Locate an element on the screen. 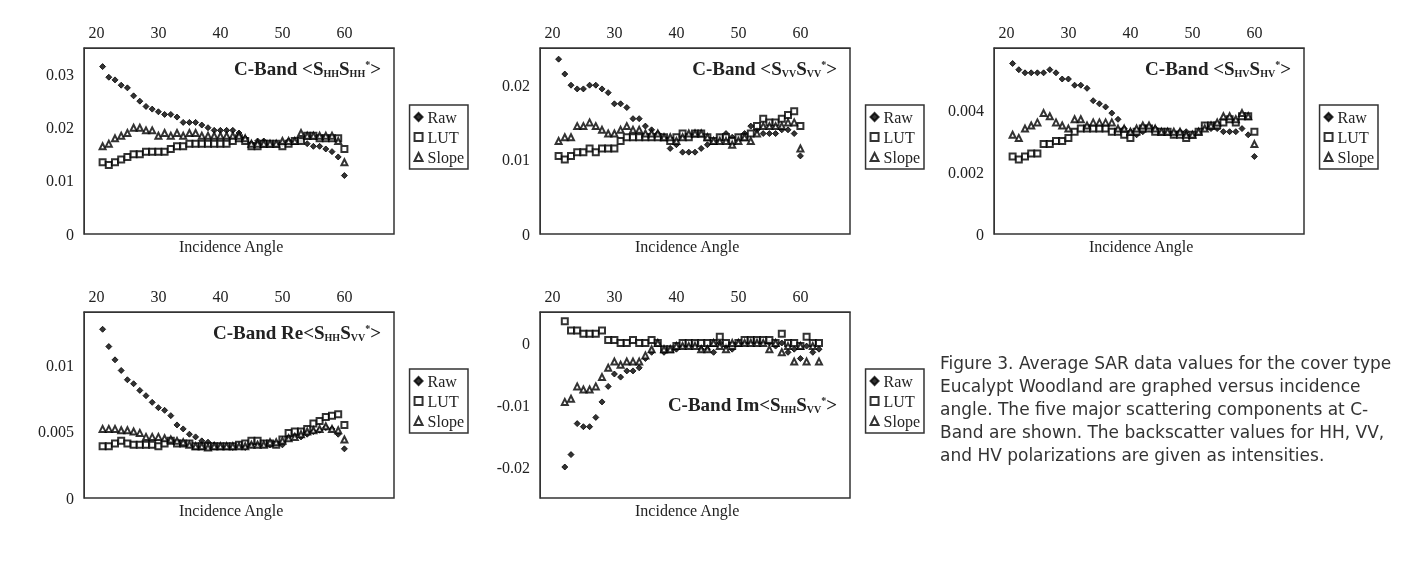 The image size is (1408, 565). text: C-Band <SHHSHH*> is located at coordinates (307, 68).